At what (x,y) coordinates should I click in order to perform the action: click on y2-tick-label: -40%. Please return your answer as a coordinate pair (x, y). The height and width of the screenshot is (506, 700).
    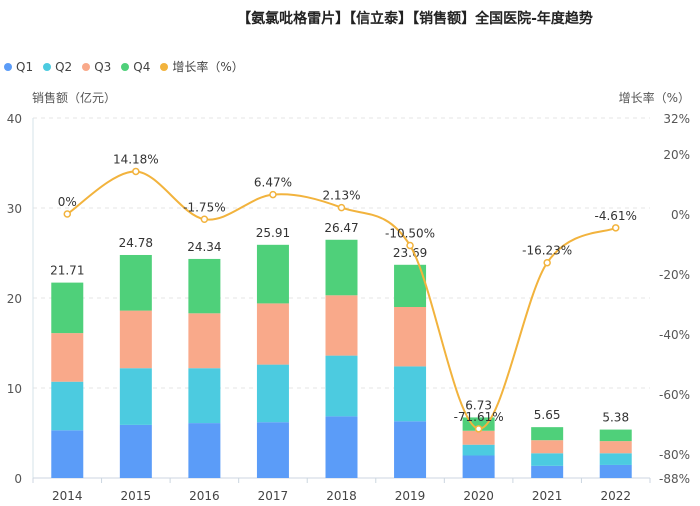
    Looking at the image, I should click on (674, 335).